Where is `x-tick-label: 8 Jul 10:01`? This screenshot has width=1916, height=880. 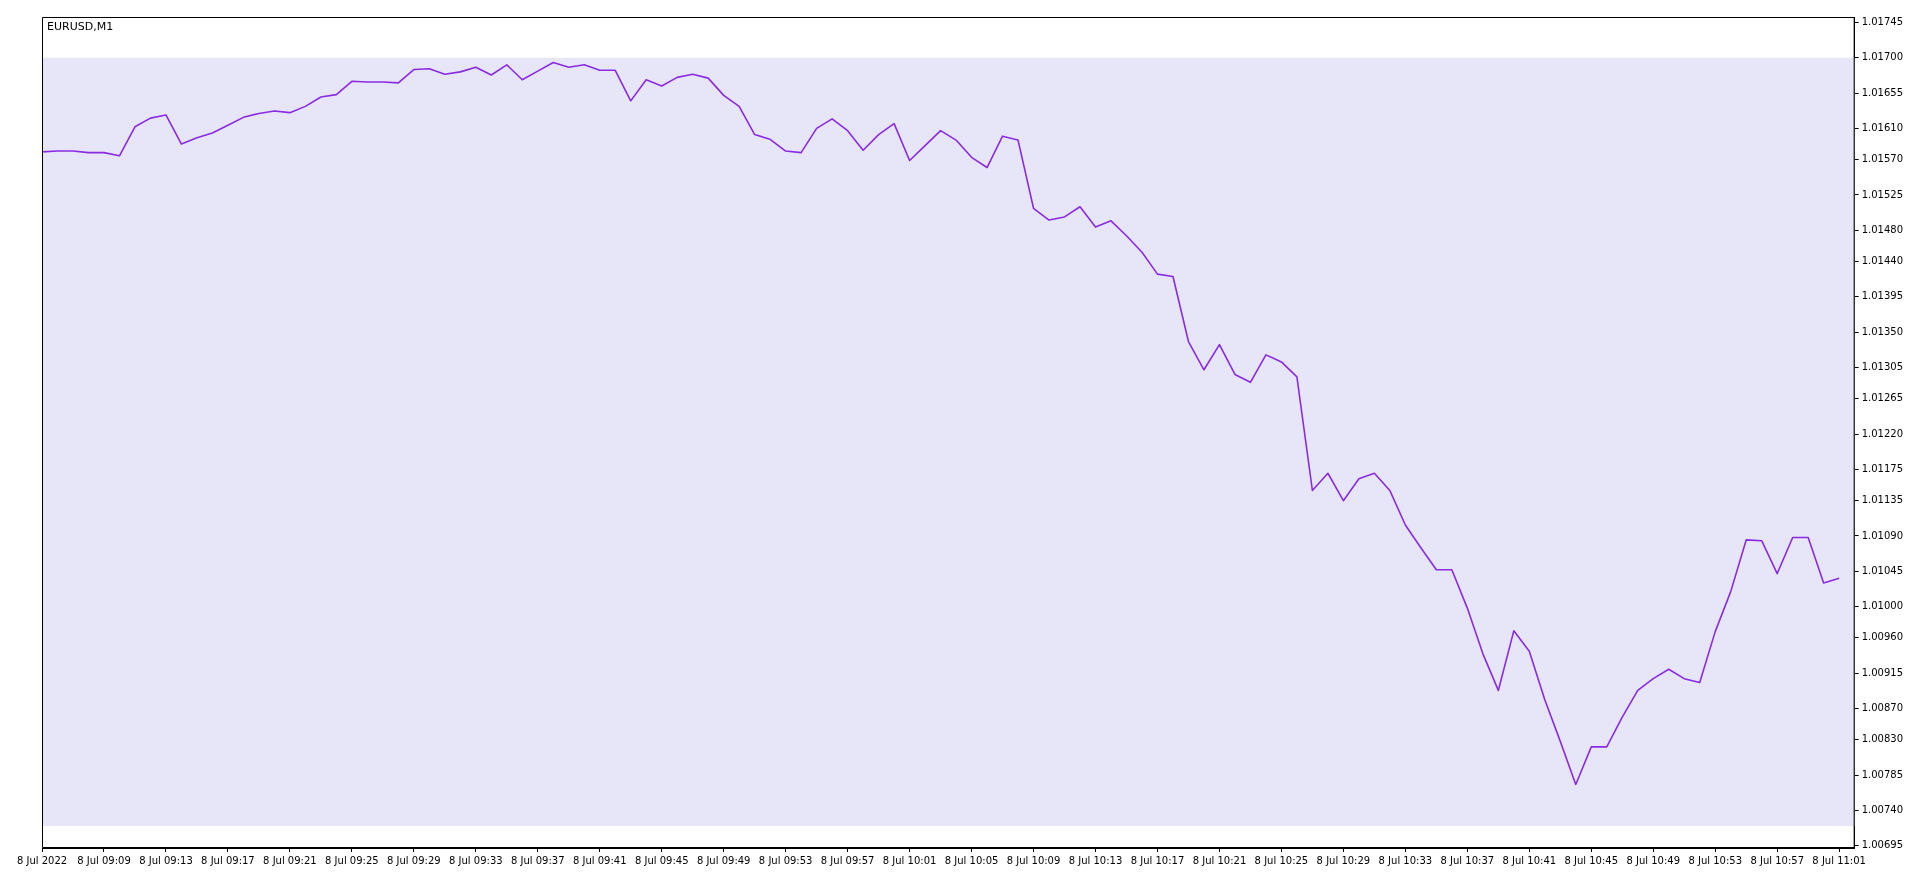
x-tick-label: 8 Jul 10:01 is located at coordinates (909, 860).